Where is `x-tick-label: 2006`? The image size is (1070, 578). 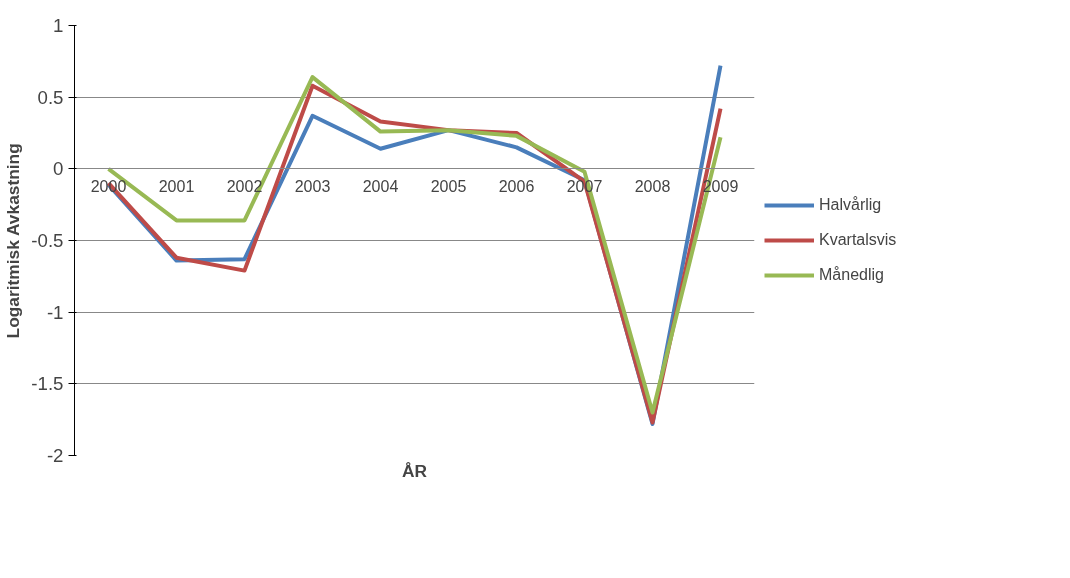 x-tick-label: 2006 is located at coordinates (516, 186).